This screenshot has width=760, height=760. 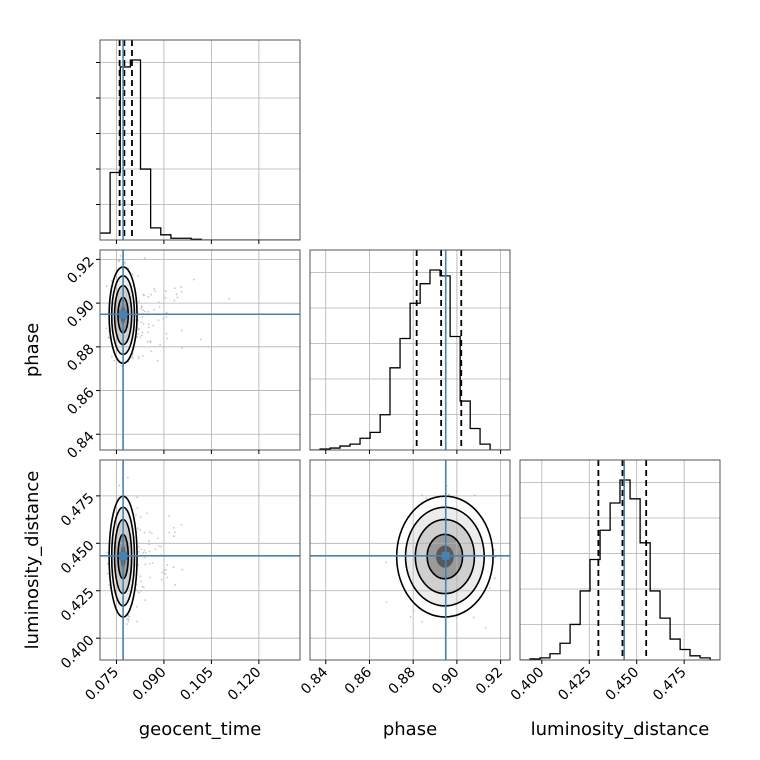 I want to click on x-tick-label-phase: 0.84, so click(x=314, y=680).